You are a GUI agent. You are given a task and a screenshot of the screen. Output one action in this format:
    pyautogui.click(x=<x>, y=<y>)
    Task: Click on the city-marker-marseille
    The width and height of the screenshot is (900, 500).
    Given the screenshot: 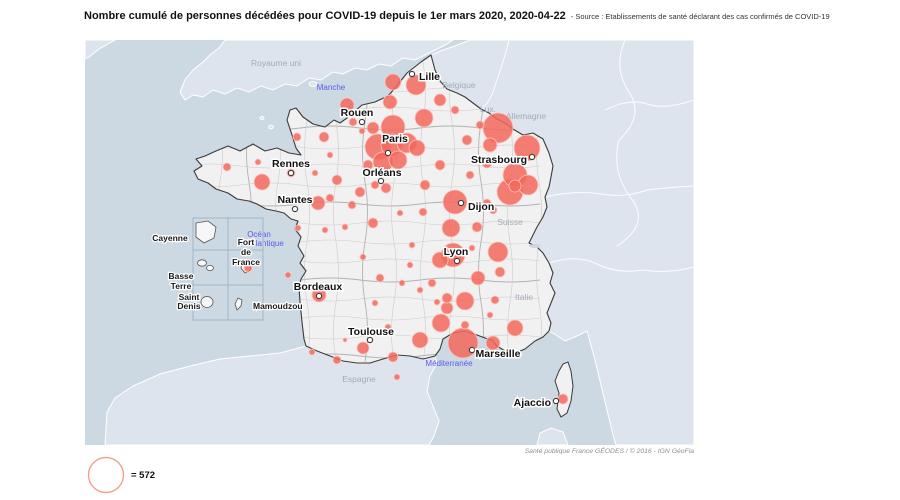 What is the action you would take?
    pyautogui.click(x=472, y=350)
    